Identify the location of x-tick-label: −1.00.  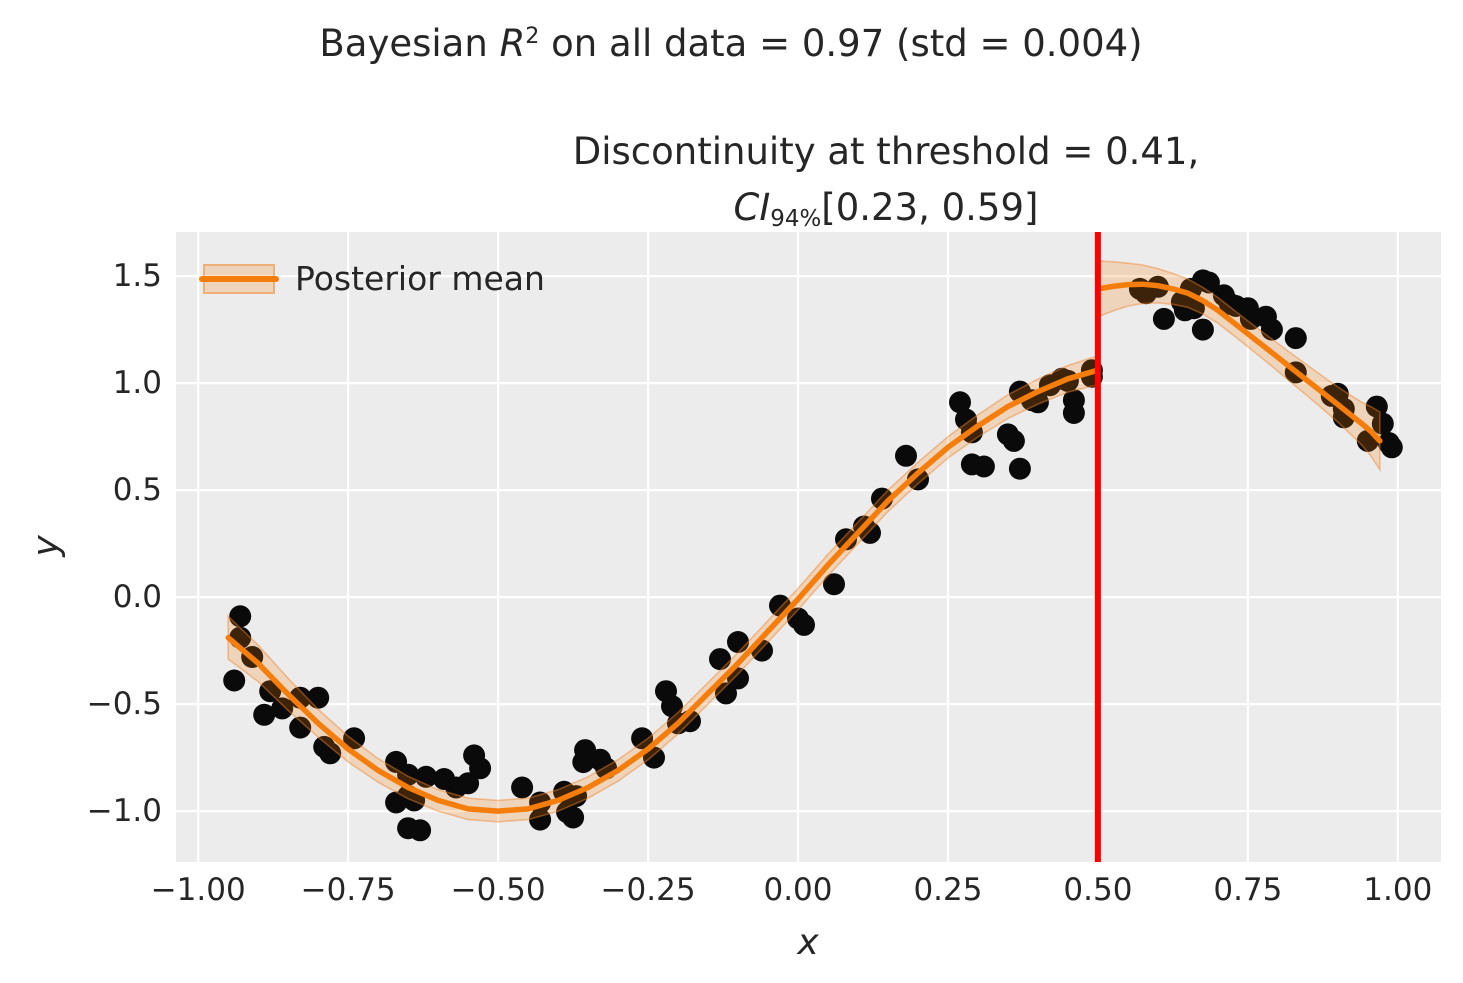
(198, 890).